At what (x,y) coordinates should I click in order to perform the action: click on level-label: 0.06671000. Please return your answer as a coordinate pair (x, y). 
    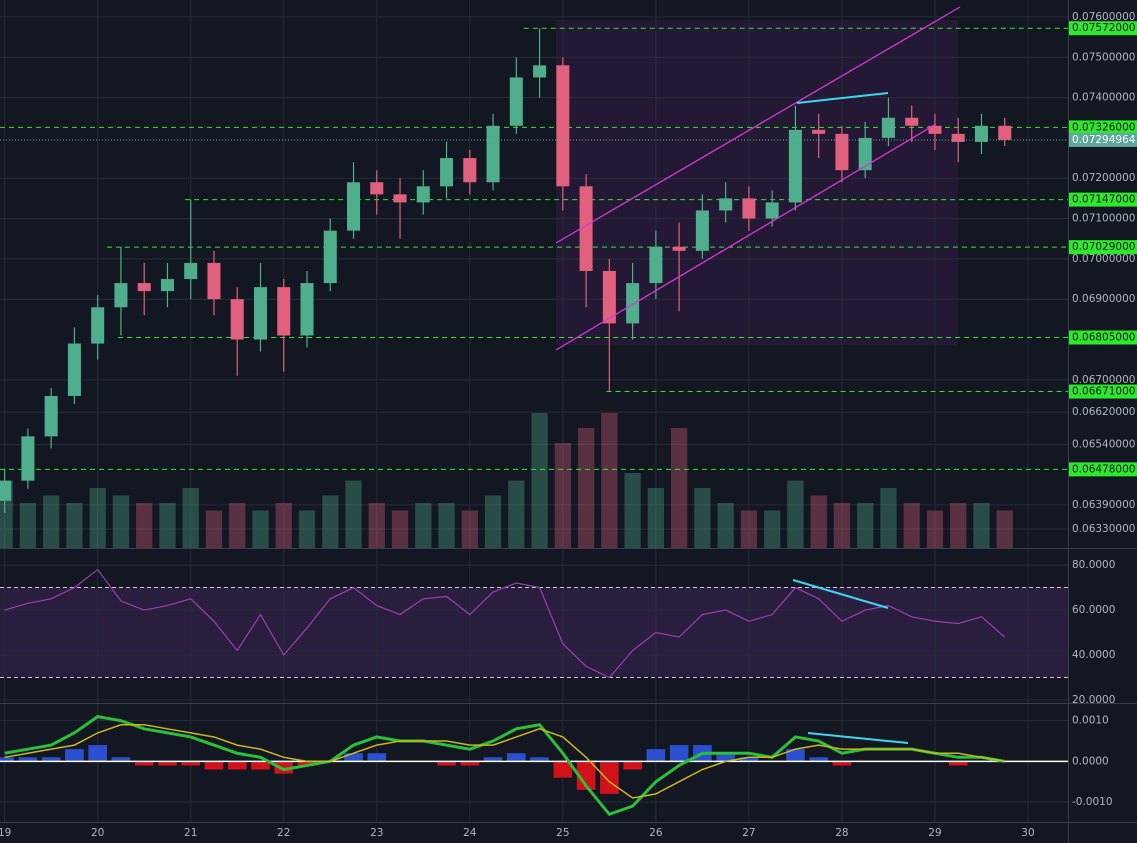
    Looking at the image, I should click on (1103, 392).